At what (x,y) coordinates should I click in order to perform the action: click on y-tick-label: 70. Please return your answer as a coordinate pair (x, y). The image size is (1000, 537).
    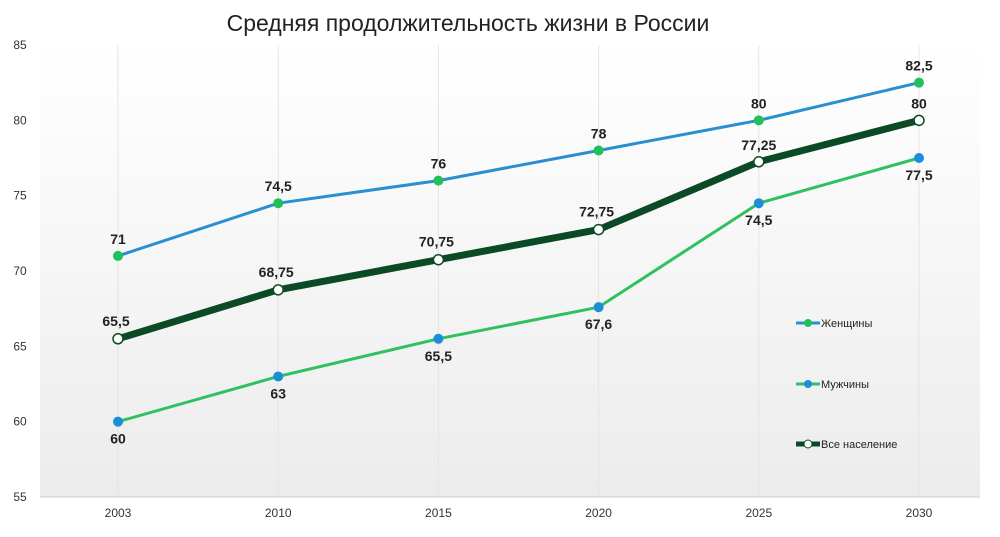
    Looking at the image, I should click on (20, 271).